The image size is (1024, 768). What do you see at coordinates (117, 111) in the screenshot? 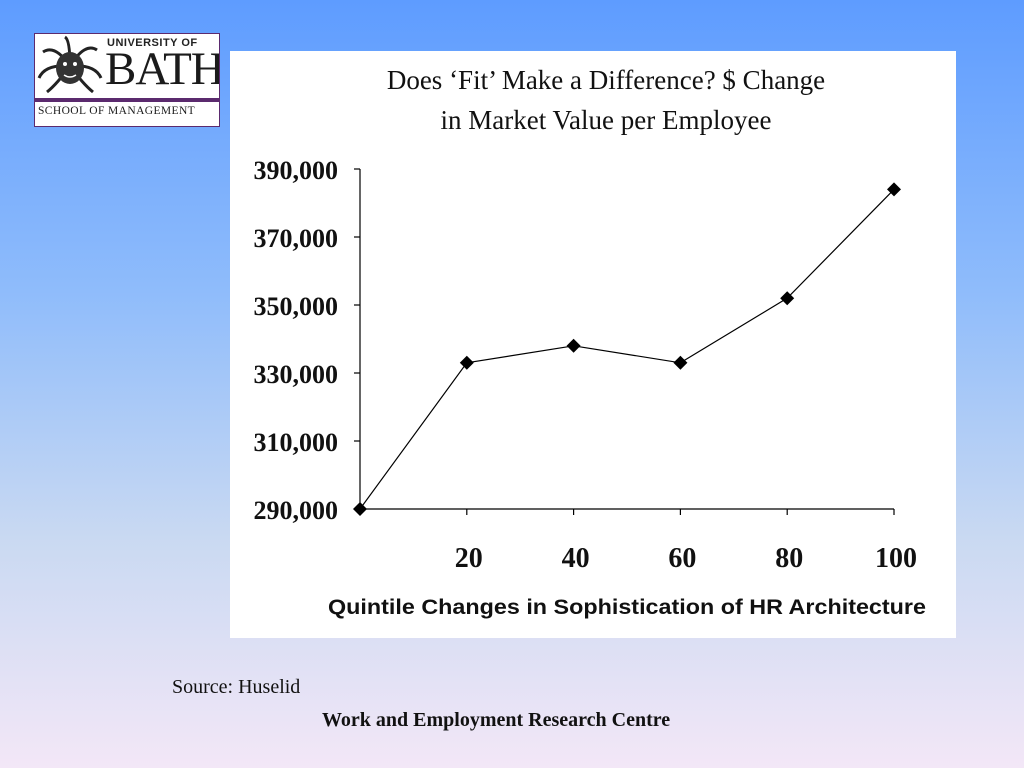
I see `logo-school-text: SCHOOL OF MANAGEMENT` at bounding box center [117, 111].